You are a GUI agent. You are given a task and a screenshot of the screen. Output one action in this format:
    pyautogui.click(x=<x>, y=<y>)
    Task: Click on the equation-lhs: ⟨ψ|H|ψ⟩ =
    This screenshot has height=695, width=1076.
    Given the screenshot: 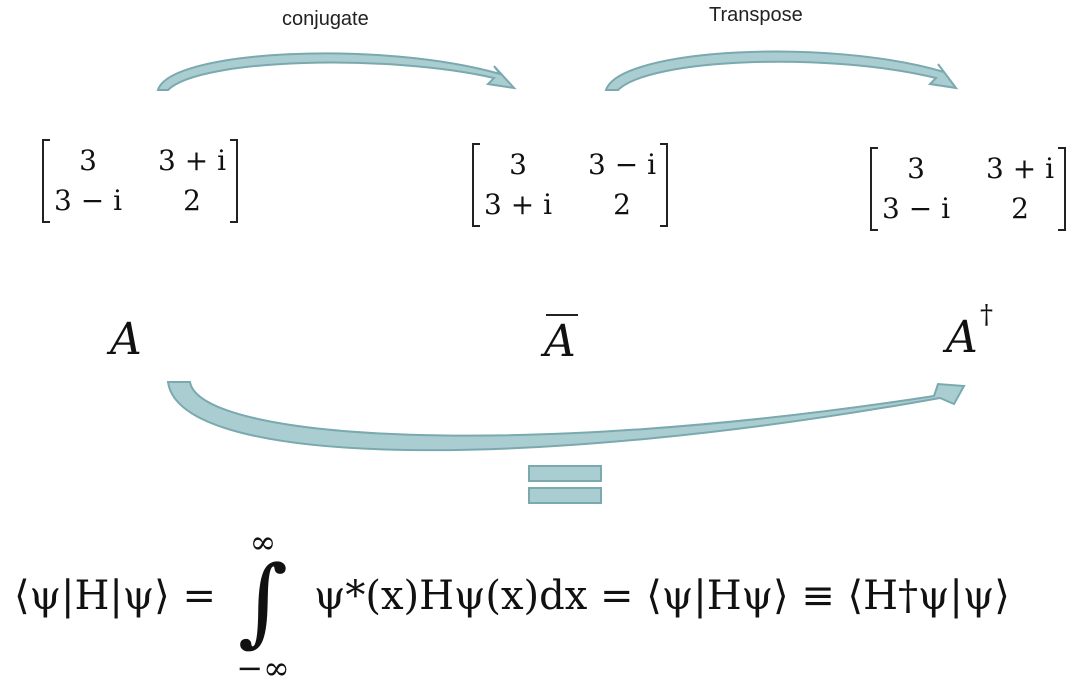 What is the action you would take?
    pyautogui.click(x=115, y=596)
    